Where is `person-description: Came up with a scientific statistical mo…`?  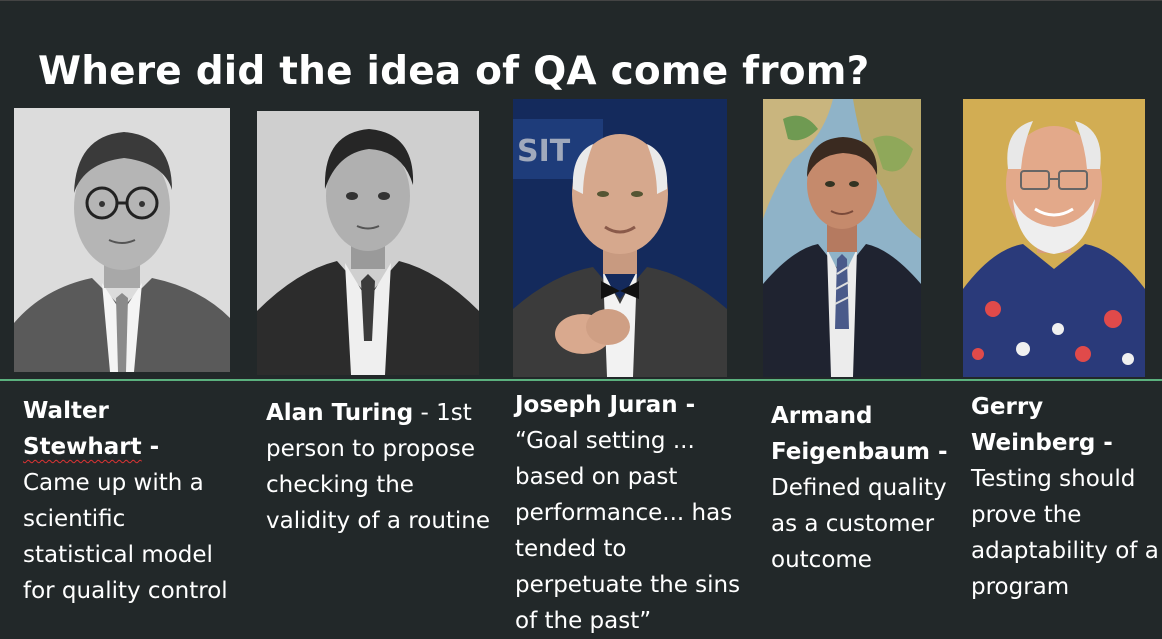
person-description: Came up with a scientific statistical mo… is located at coordinates (125, 537).